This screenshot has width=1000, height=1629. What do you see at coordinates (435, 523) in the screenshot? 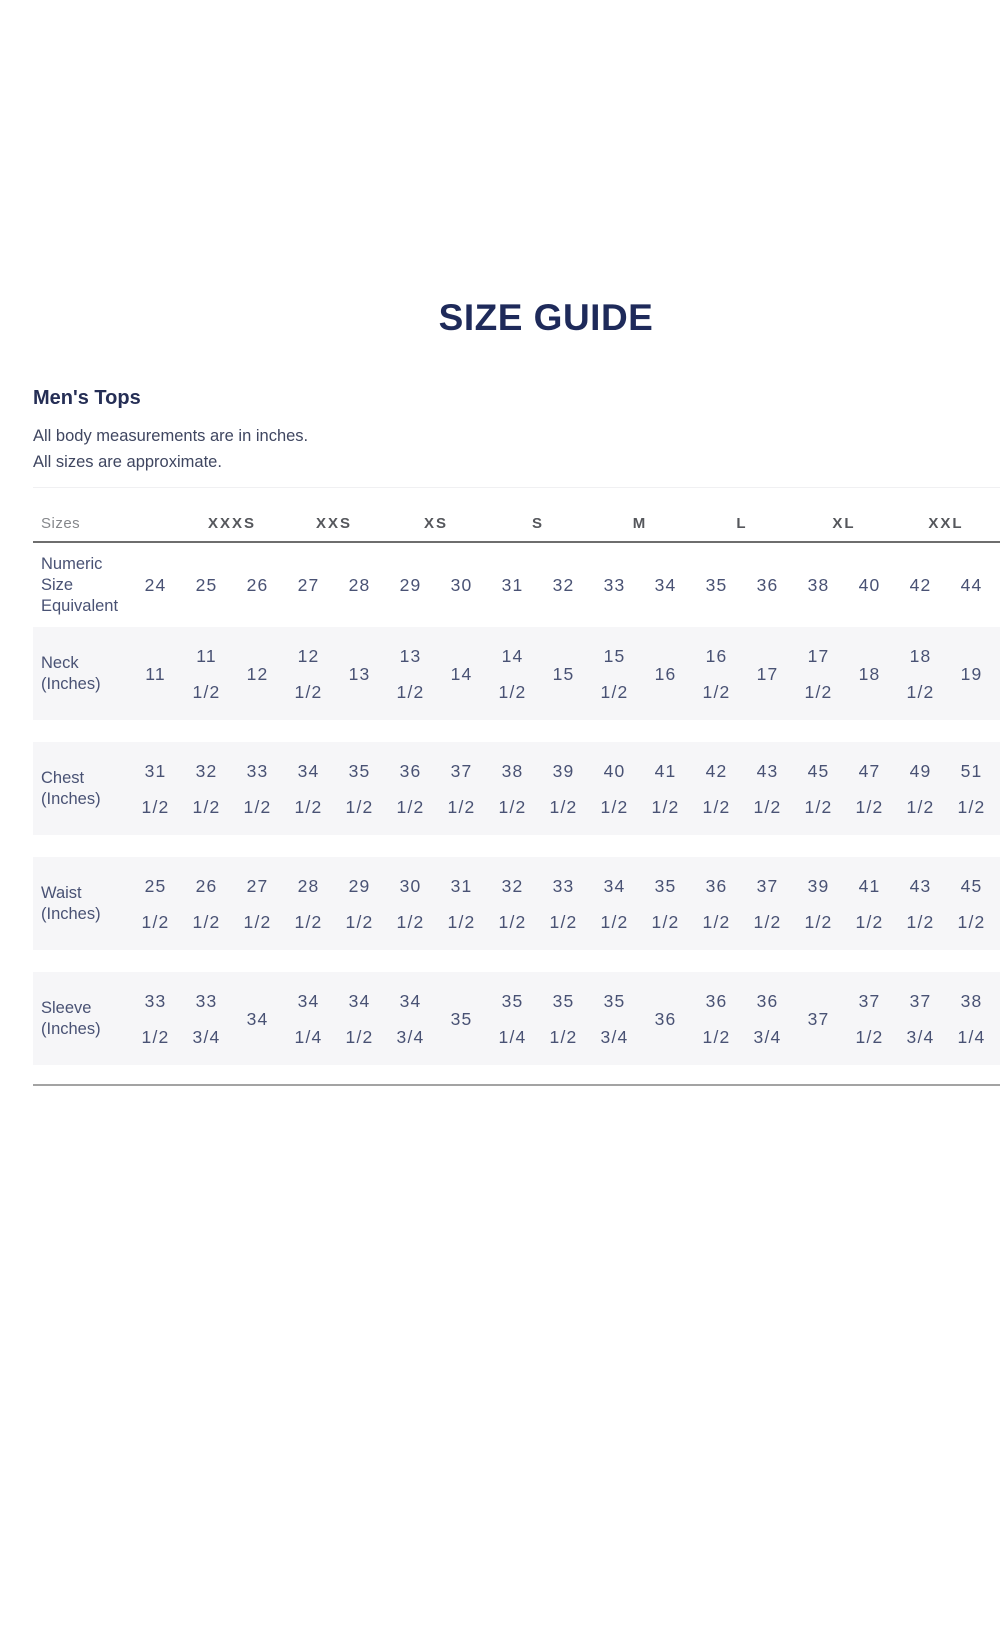
I see `size-header-xs: XS` at bounding box center [435, 523].